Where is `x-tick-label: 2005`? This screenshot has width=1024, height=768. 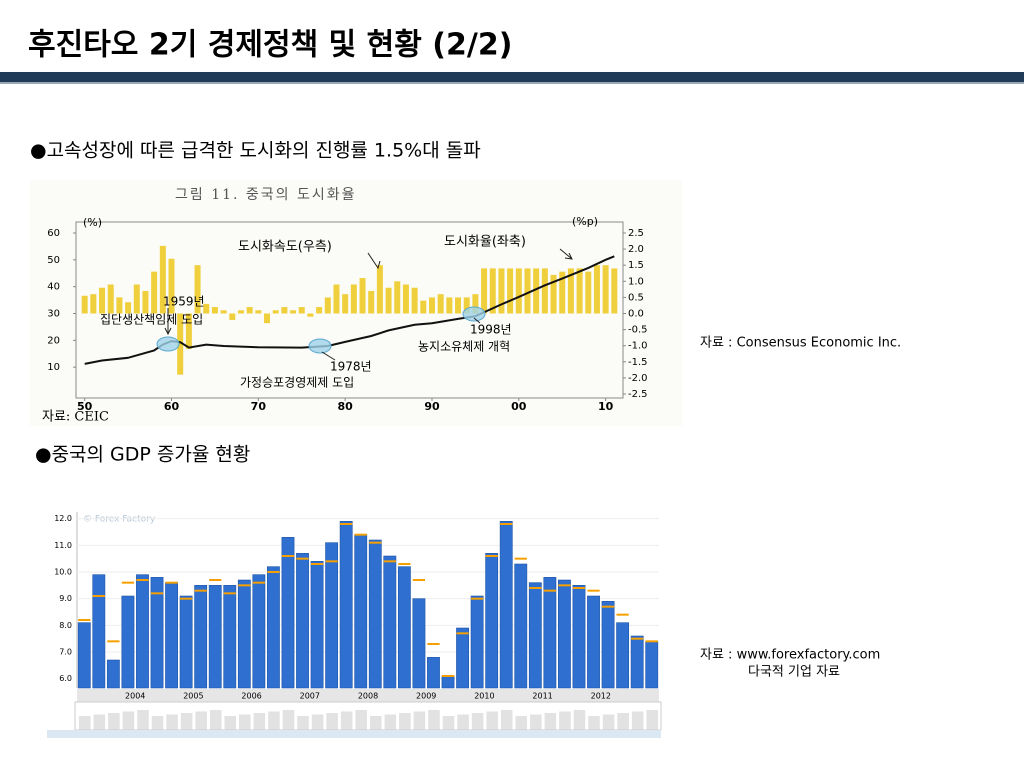
x-tick-label: 2005 is located at coordinates (193, 696).